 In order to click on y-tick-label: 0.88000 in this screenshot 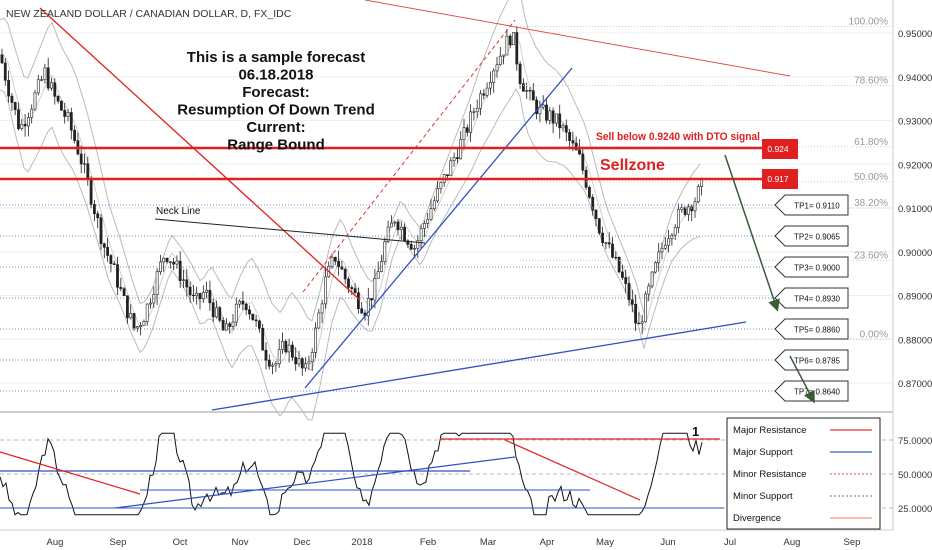, I will do `click(915, 340)`.